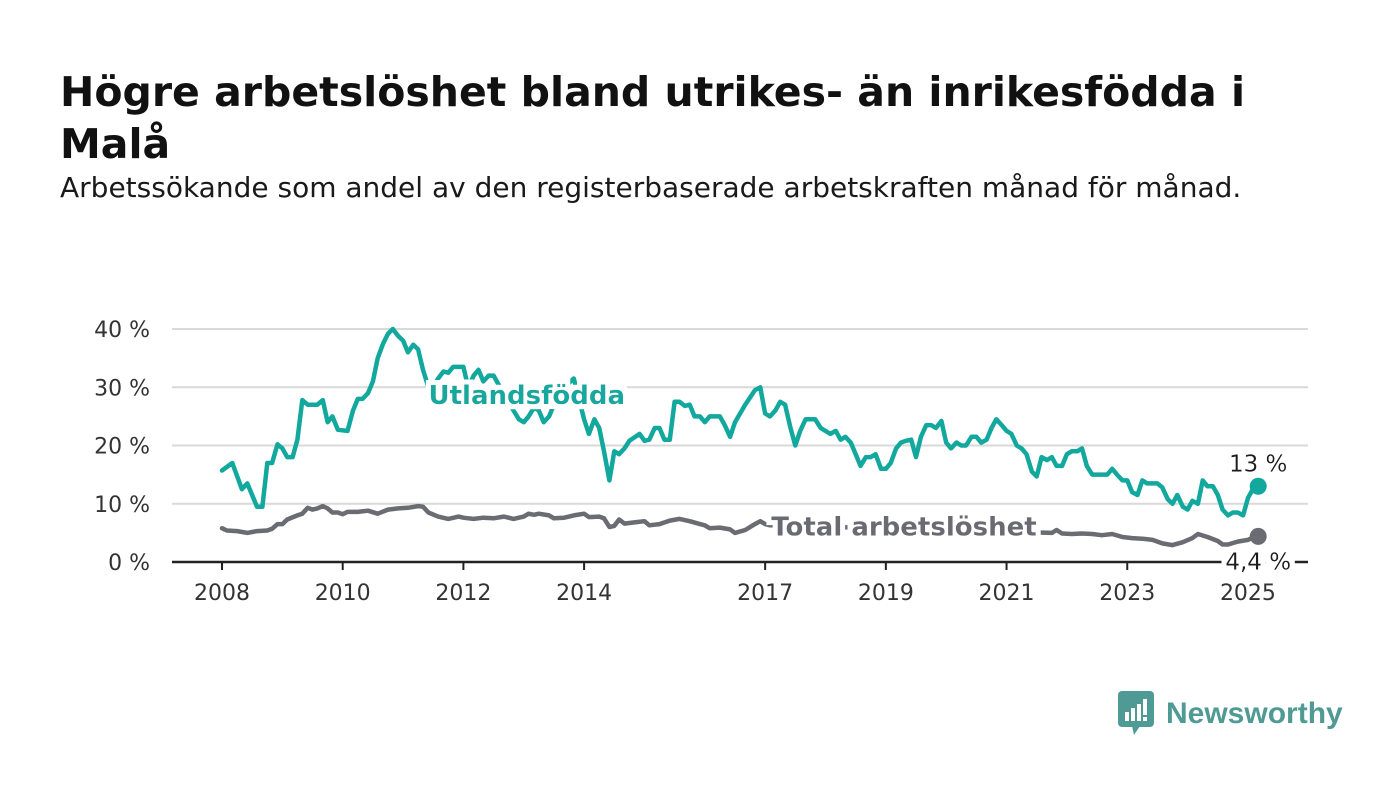 Image resolution: width=1400 pixels, height=794 pixels. I want to click on x-tick-label: 2008, so click(222, 593).